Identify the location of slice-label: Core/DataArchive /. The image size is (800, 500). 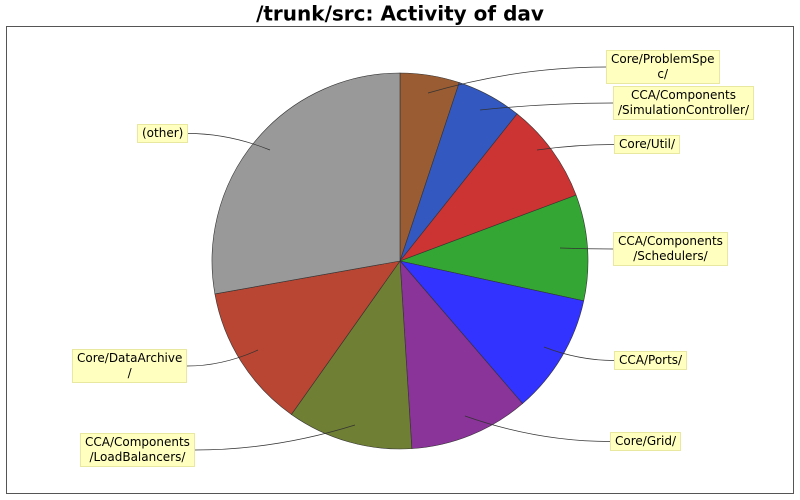
(130, 366).